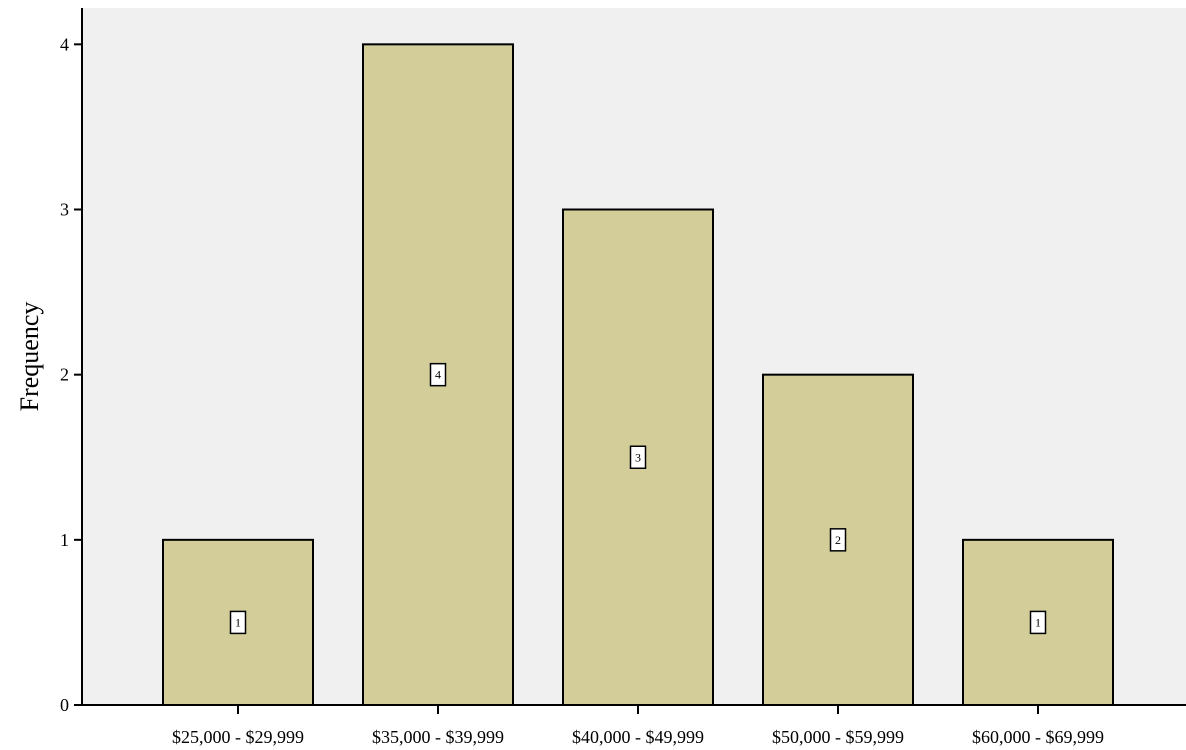 This screenshot has width=1186, height=750. What do you see at coordinates (638, 737) in the screenshot?
I see `x-tick-label: $40,000 - $49,999` at bounding box center [638, 737].